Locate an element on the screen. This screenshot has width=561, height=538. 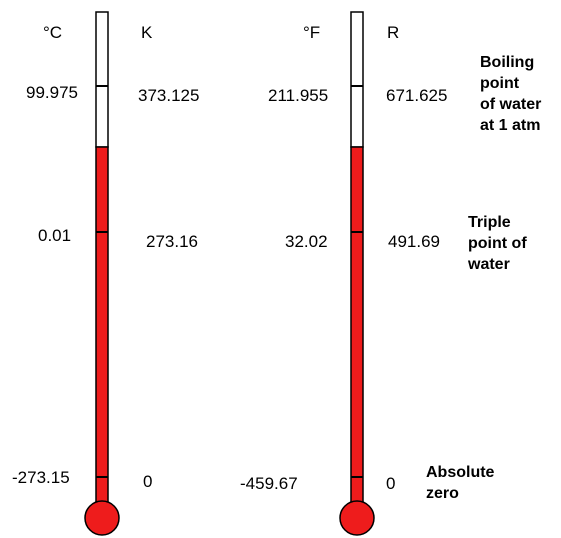
kelvin-boiling-value: 373.125 is located at coordinates (169, 95).